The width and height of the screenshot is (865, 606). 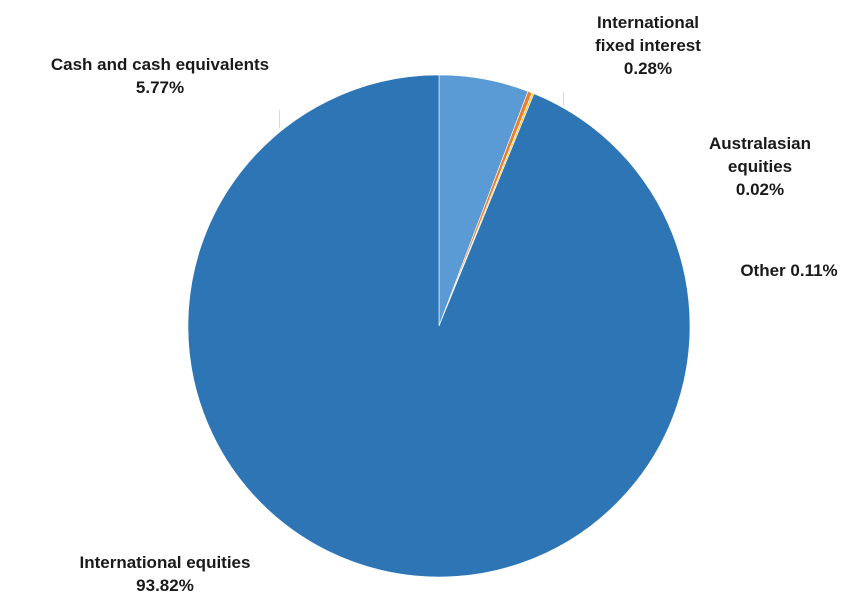 I want to click on label-intl-fixed-line2: fixed interest, so click(x=648, y=45).